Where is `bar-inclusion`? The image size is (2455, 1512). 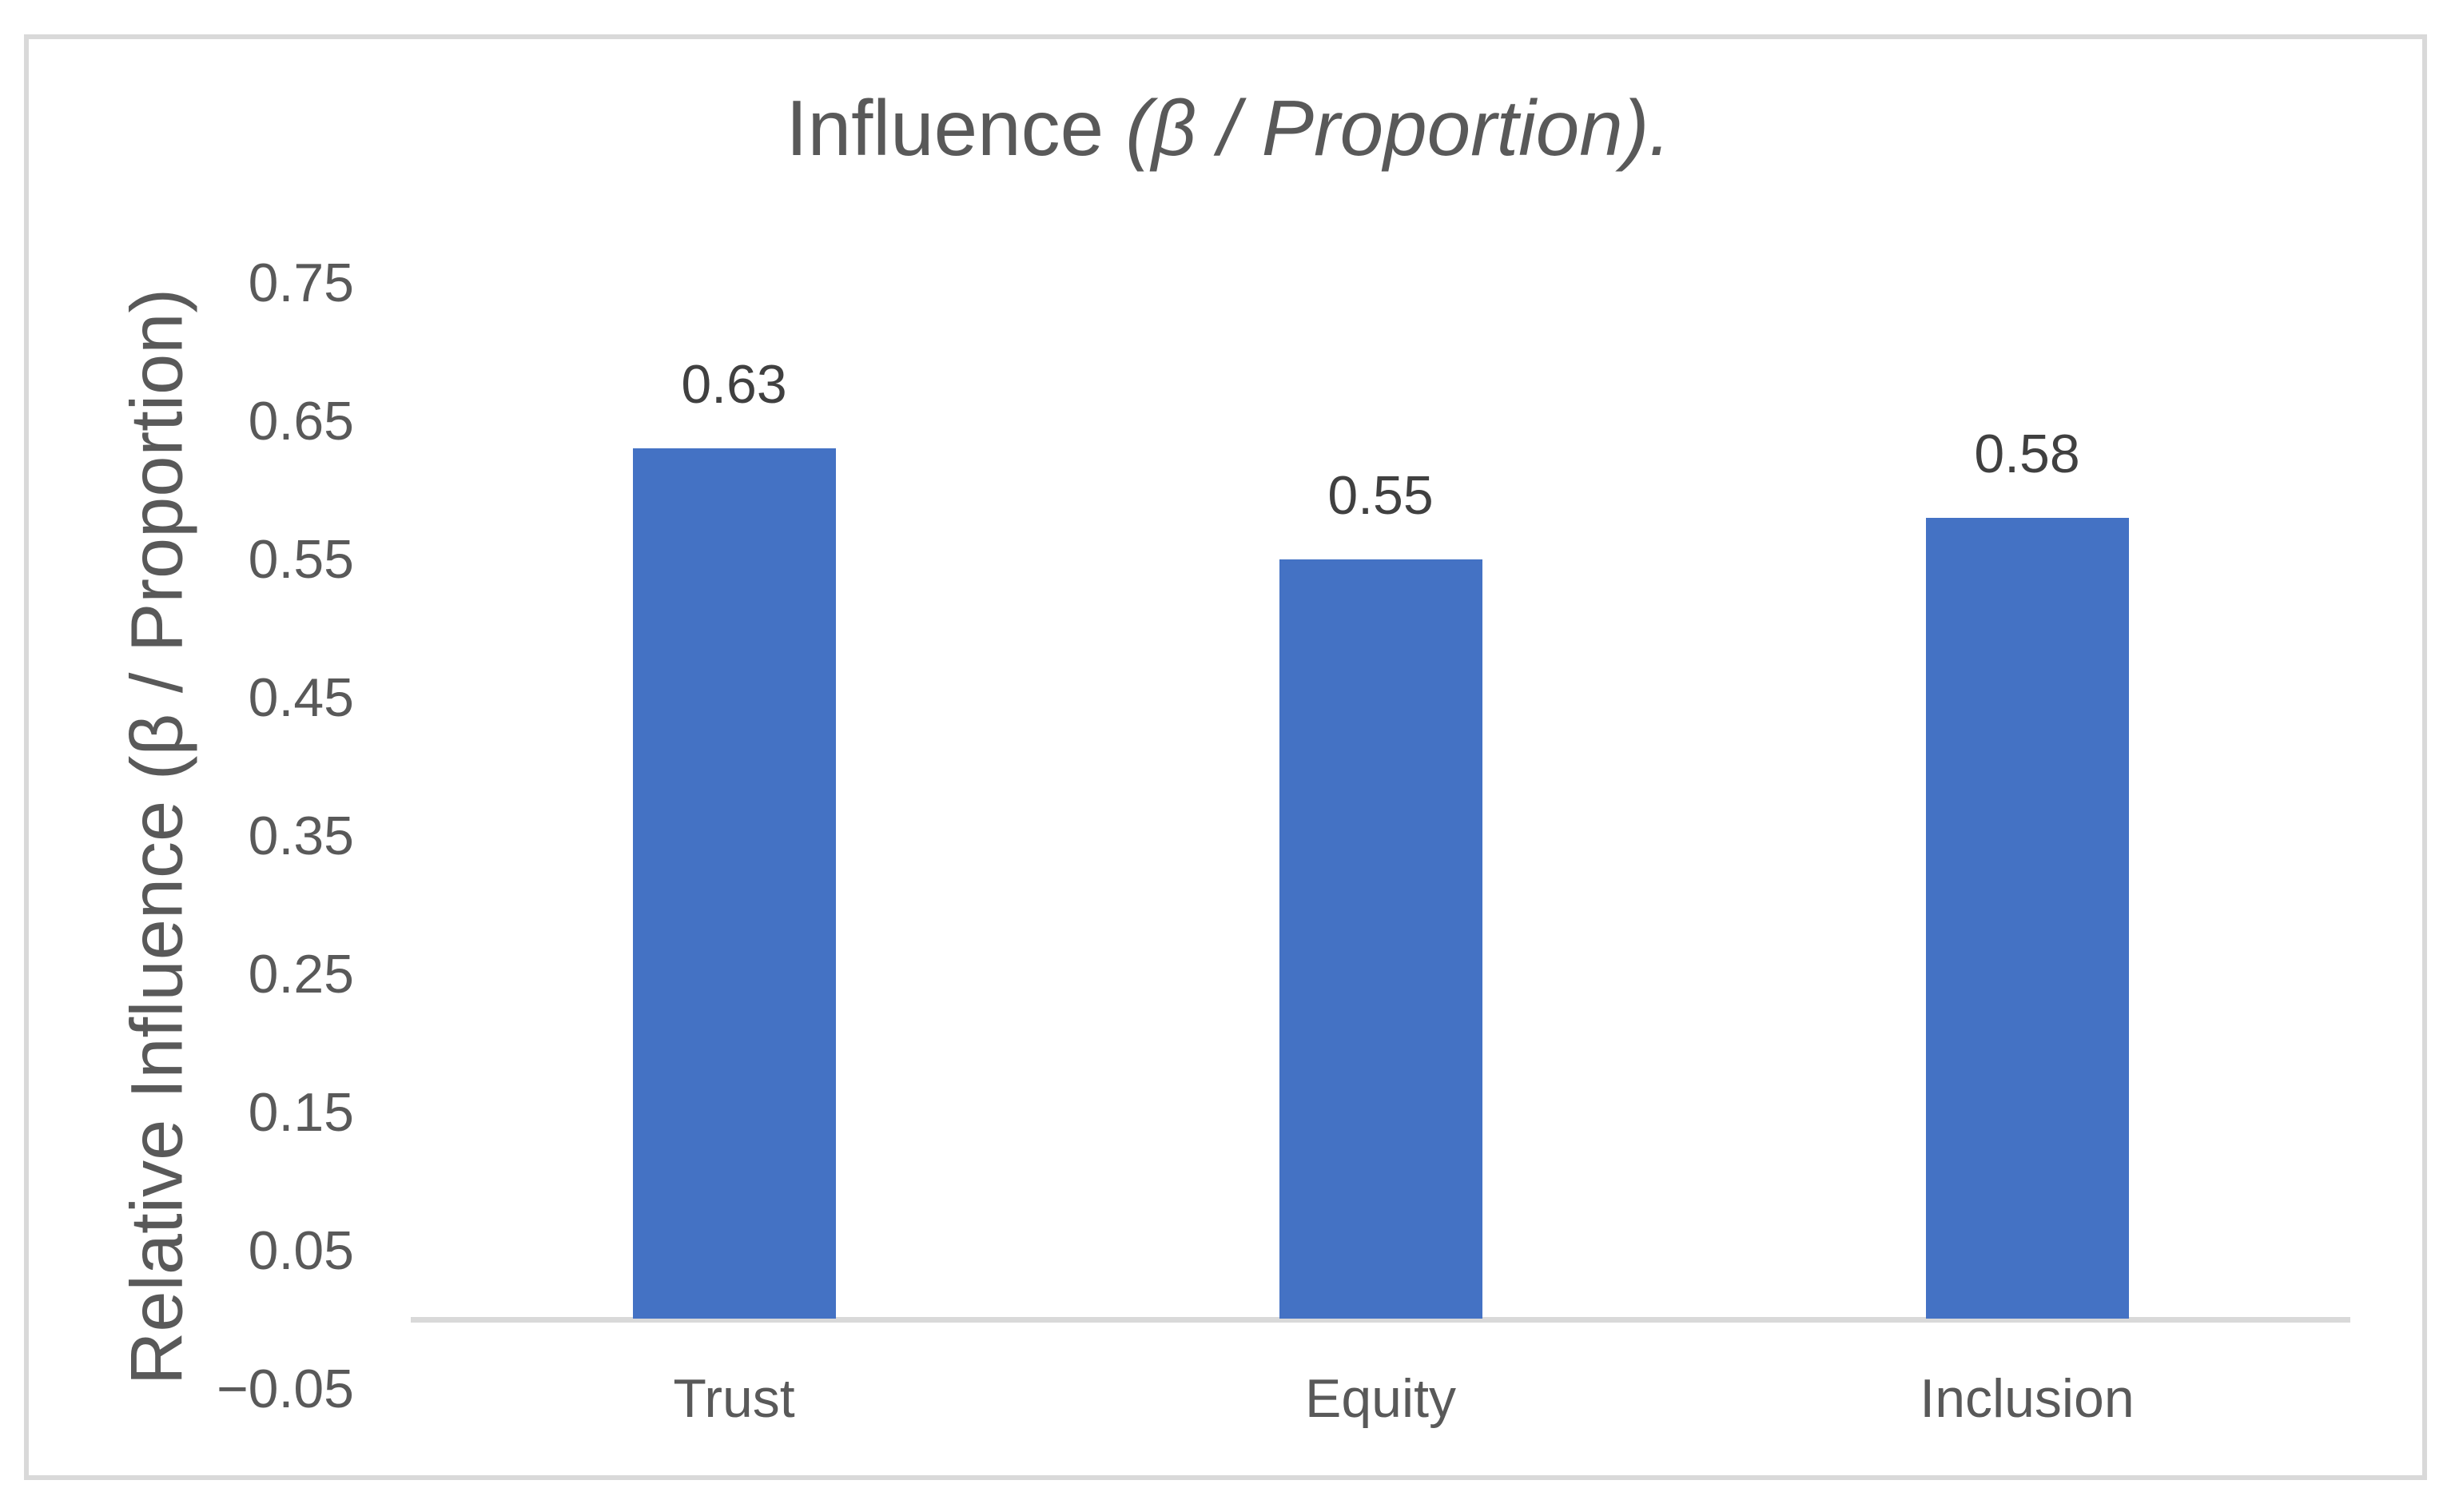 bar-inclusion is located at coordinates (2027, 918).